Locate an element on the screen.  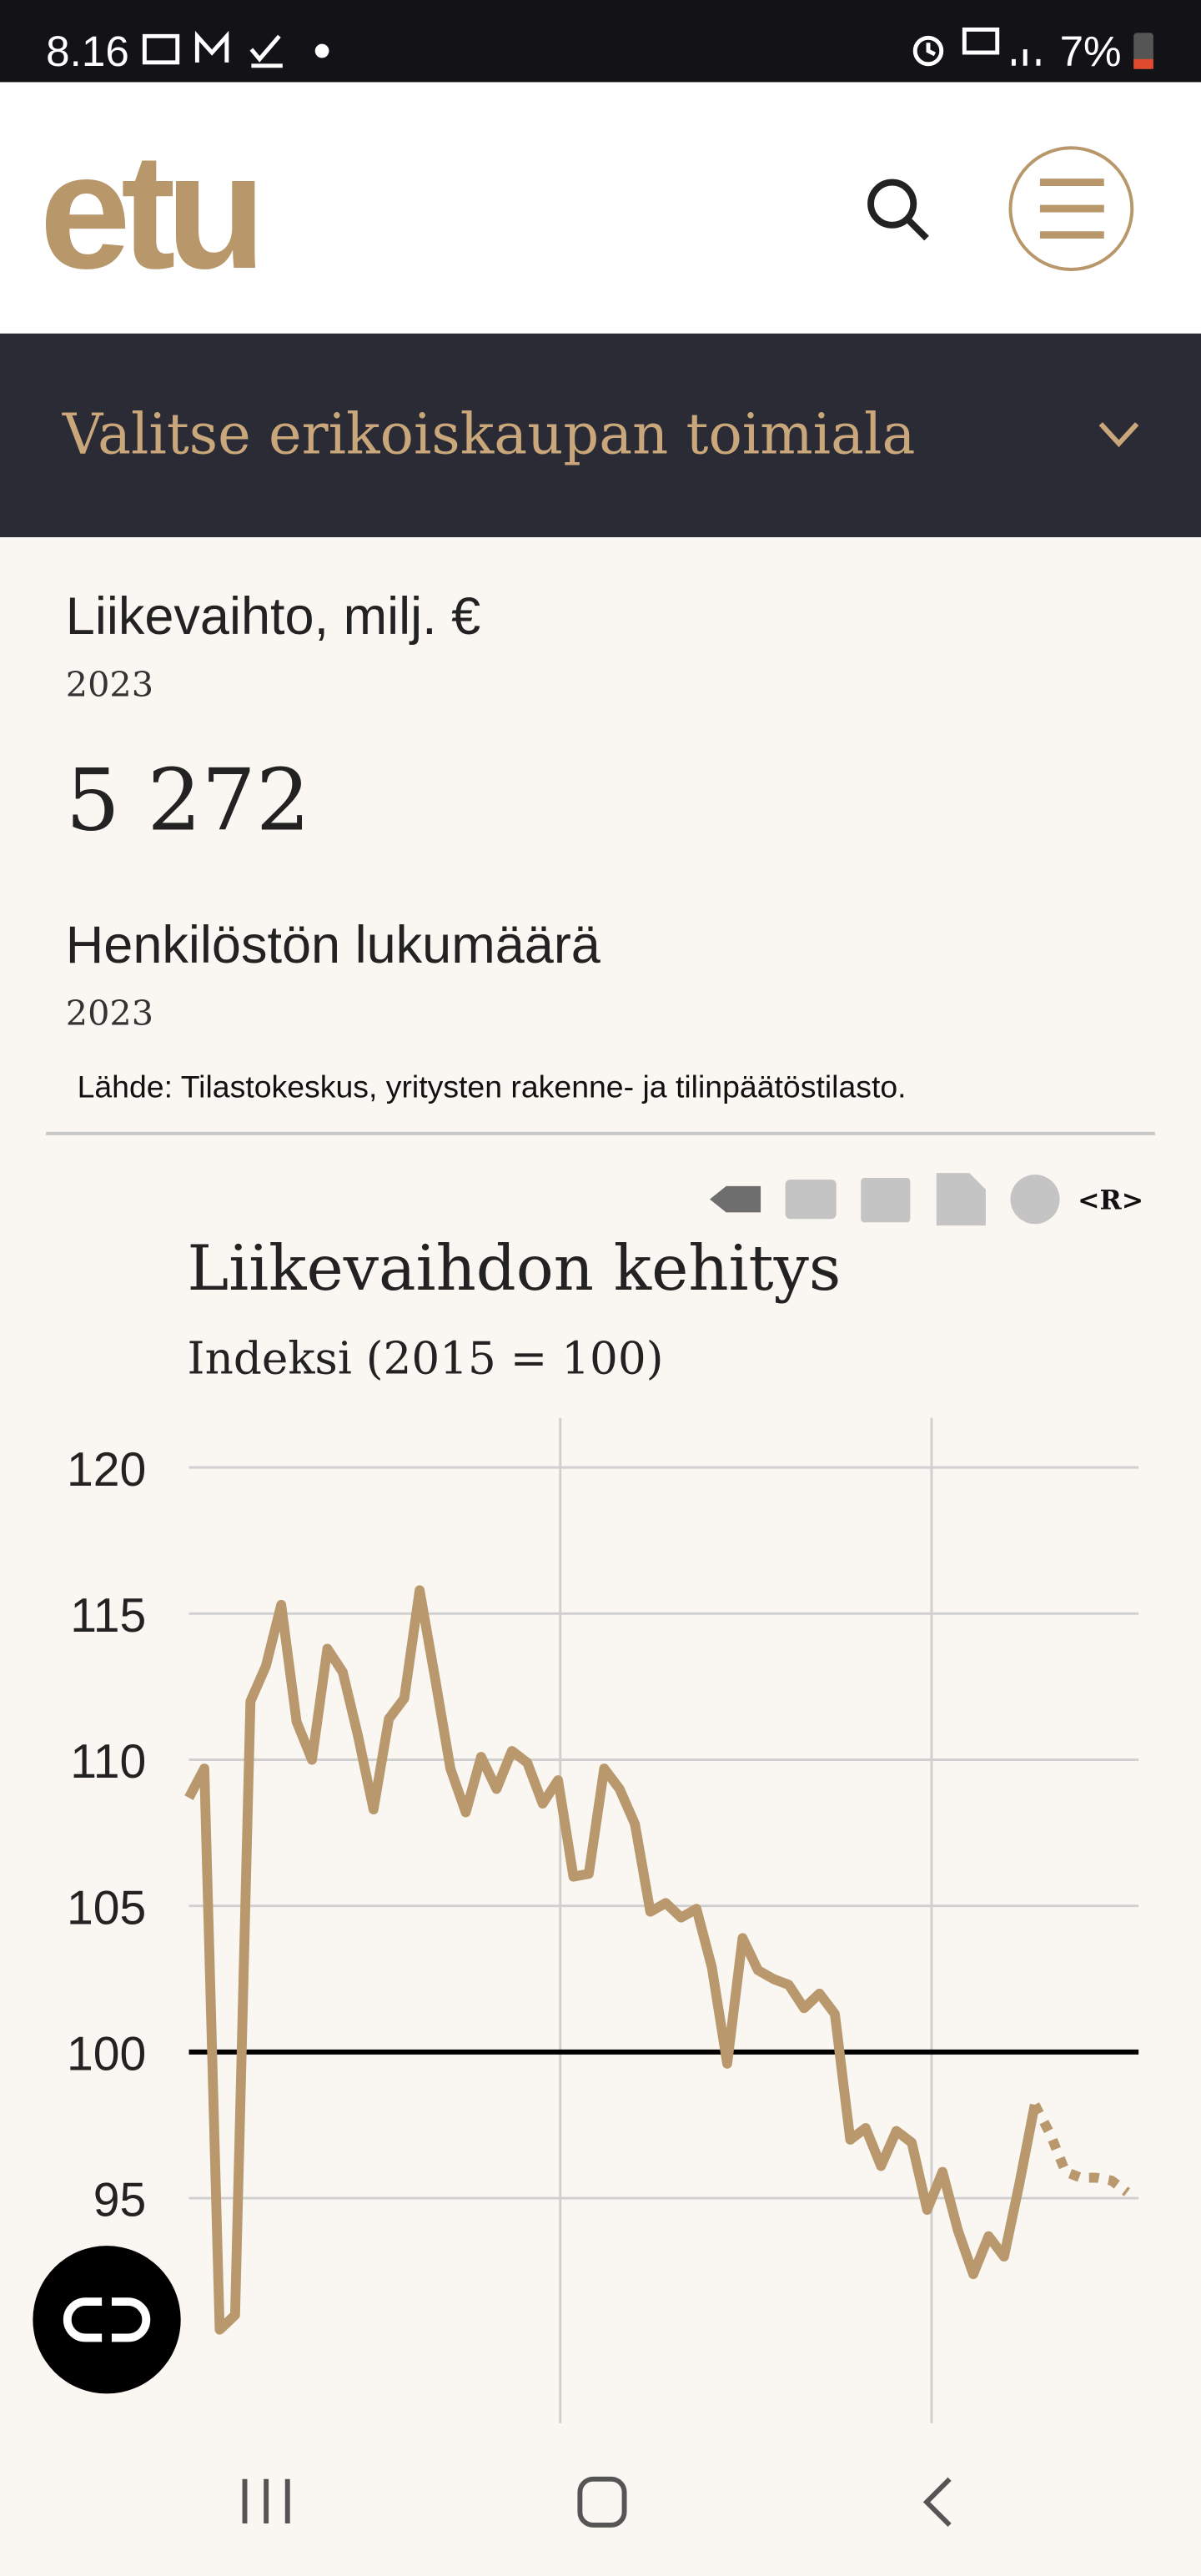
y-tick-label: 110 is located at coordinates (108, 1762).